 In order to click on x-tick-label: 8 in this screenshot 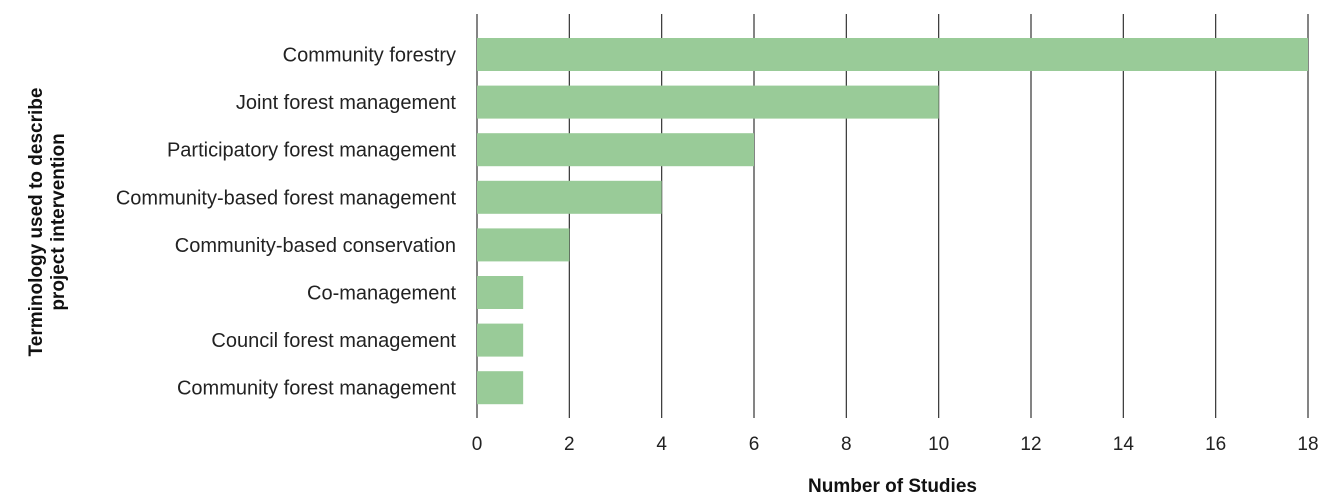, I will do `click(846, 444)`.